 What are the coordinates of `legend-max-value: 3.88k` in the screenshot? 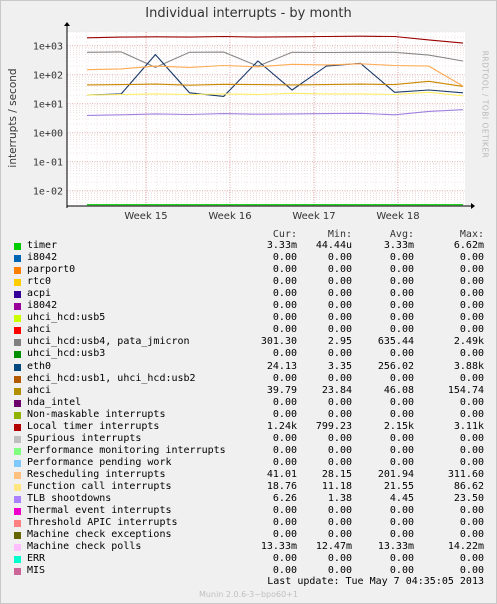 It's located at (468, 366).